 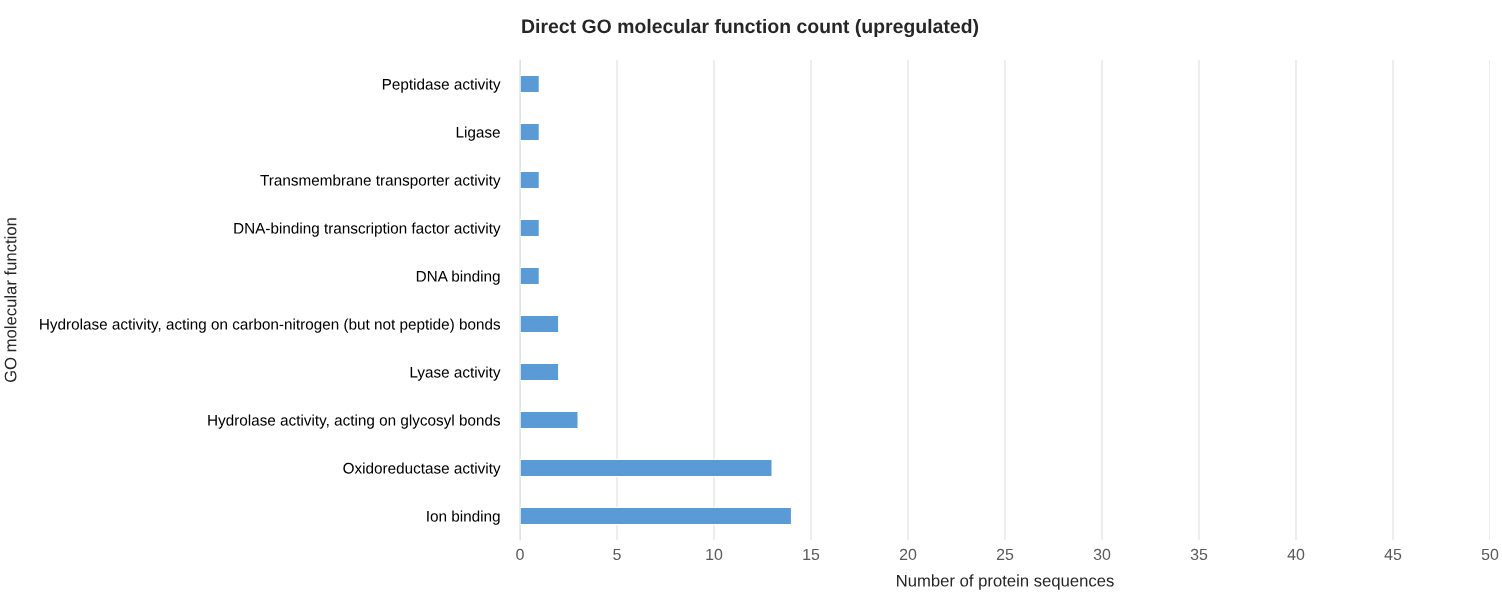 I want to click on x-tick-label: 30, so click(x=1102, y=554).